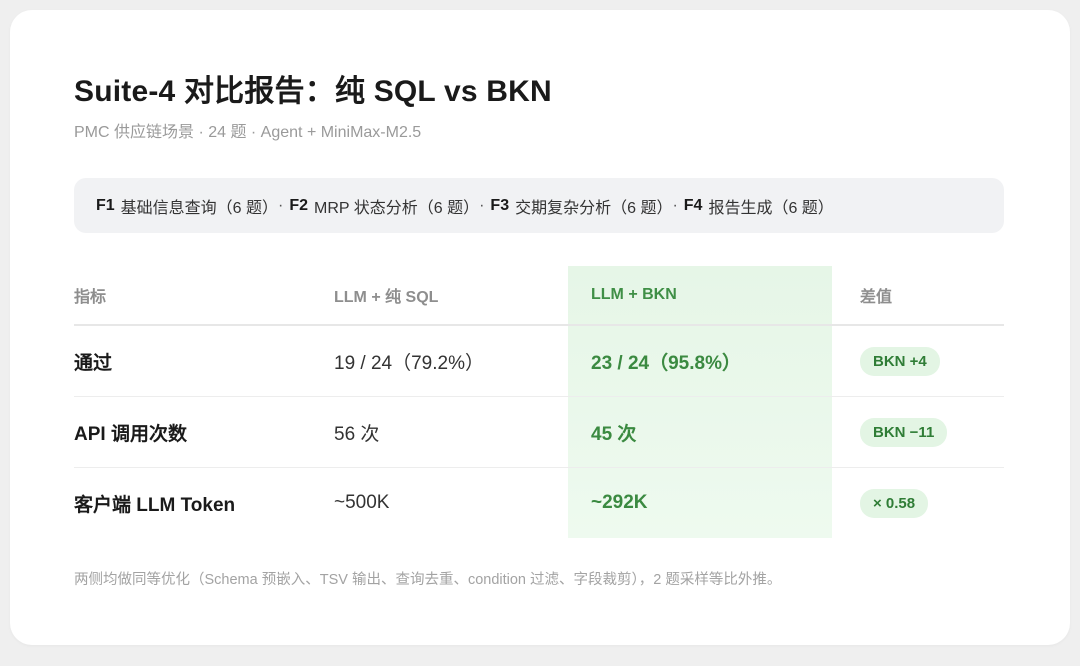  What do you see at coordinates (614, 434) in the screenshot?
I see `bkn-value: 45 次` at bounding box center [614, 434].